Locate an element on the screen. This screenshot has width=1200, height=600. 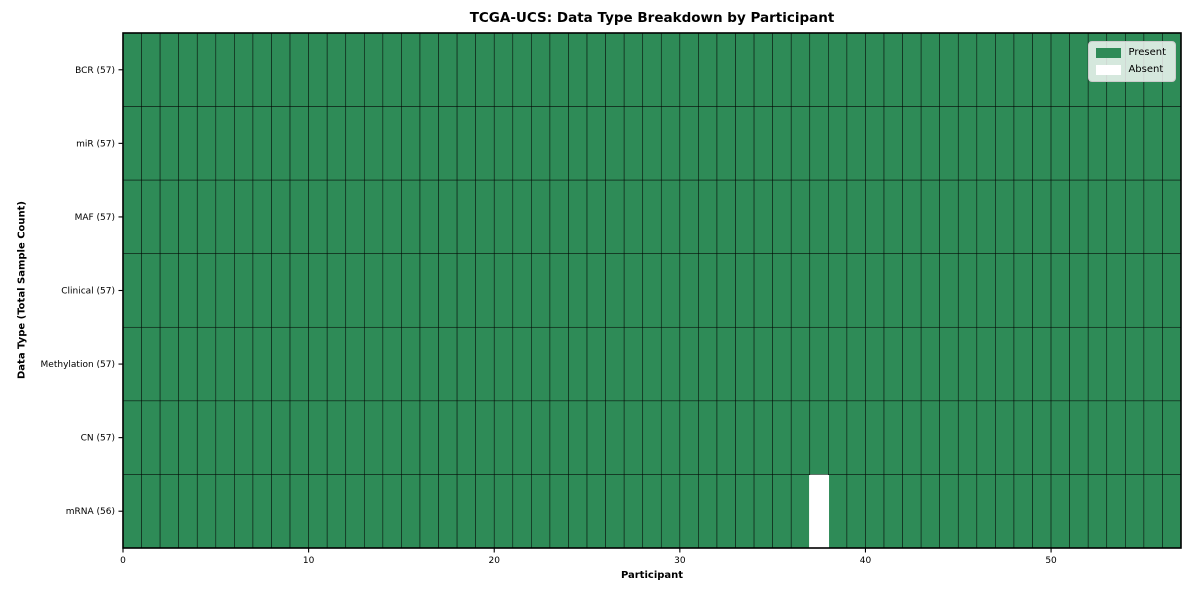
x-axis-label: Participant is located at coordinates (652, 575).